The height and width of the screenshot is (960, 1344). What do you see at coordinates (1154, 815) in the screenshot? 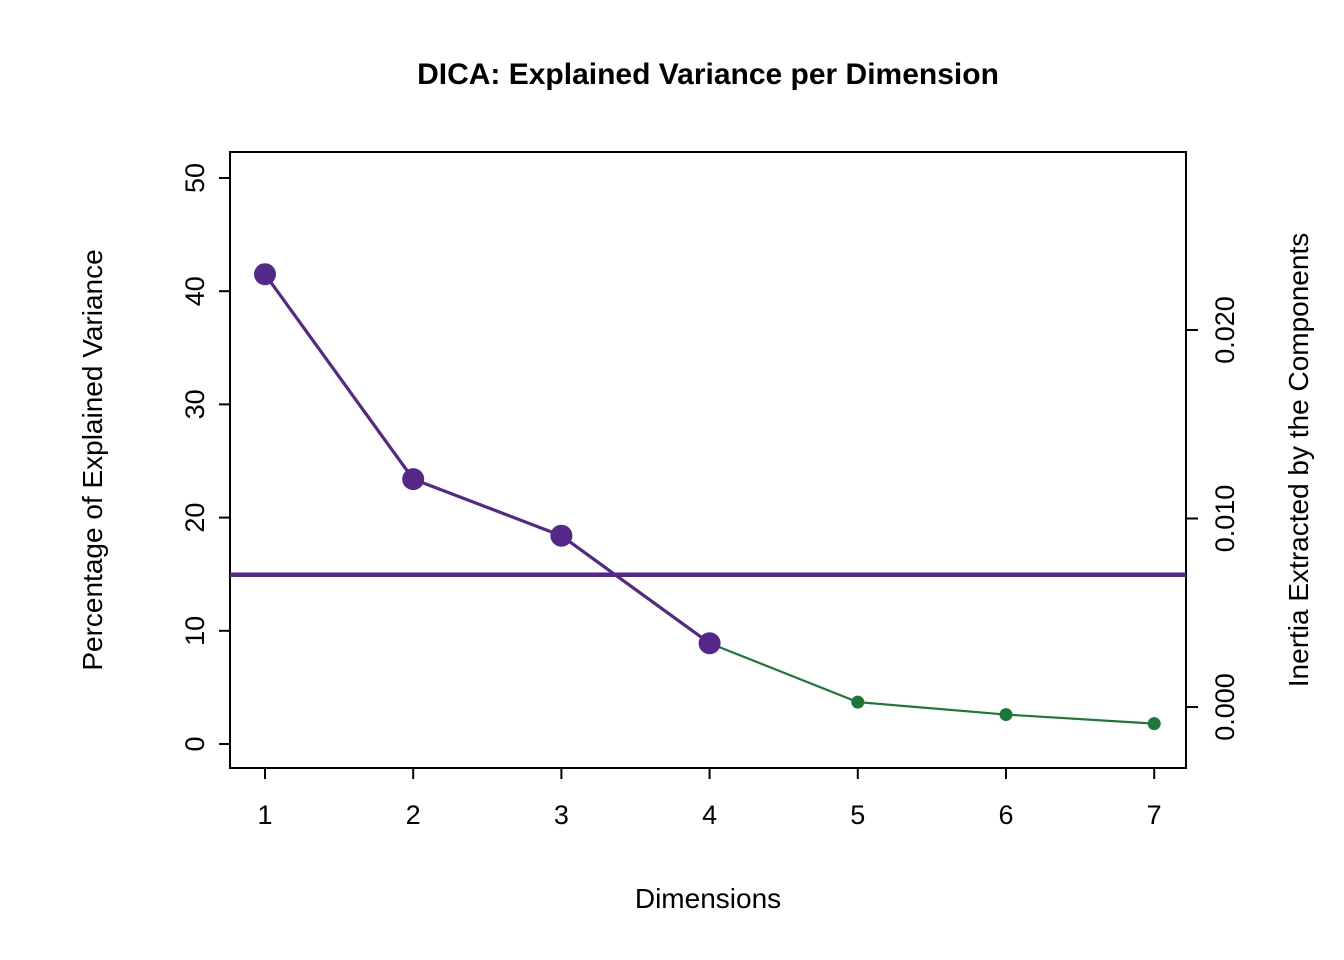
I see `x-tick-label: 7` at bounding box center [1154, 815].